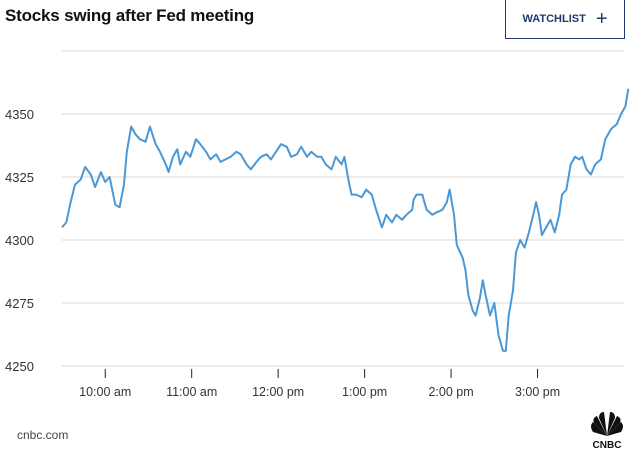  I want to click on watchlist-button: WATCHLIST +, so click(565, 19).